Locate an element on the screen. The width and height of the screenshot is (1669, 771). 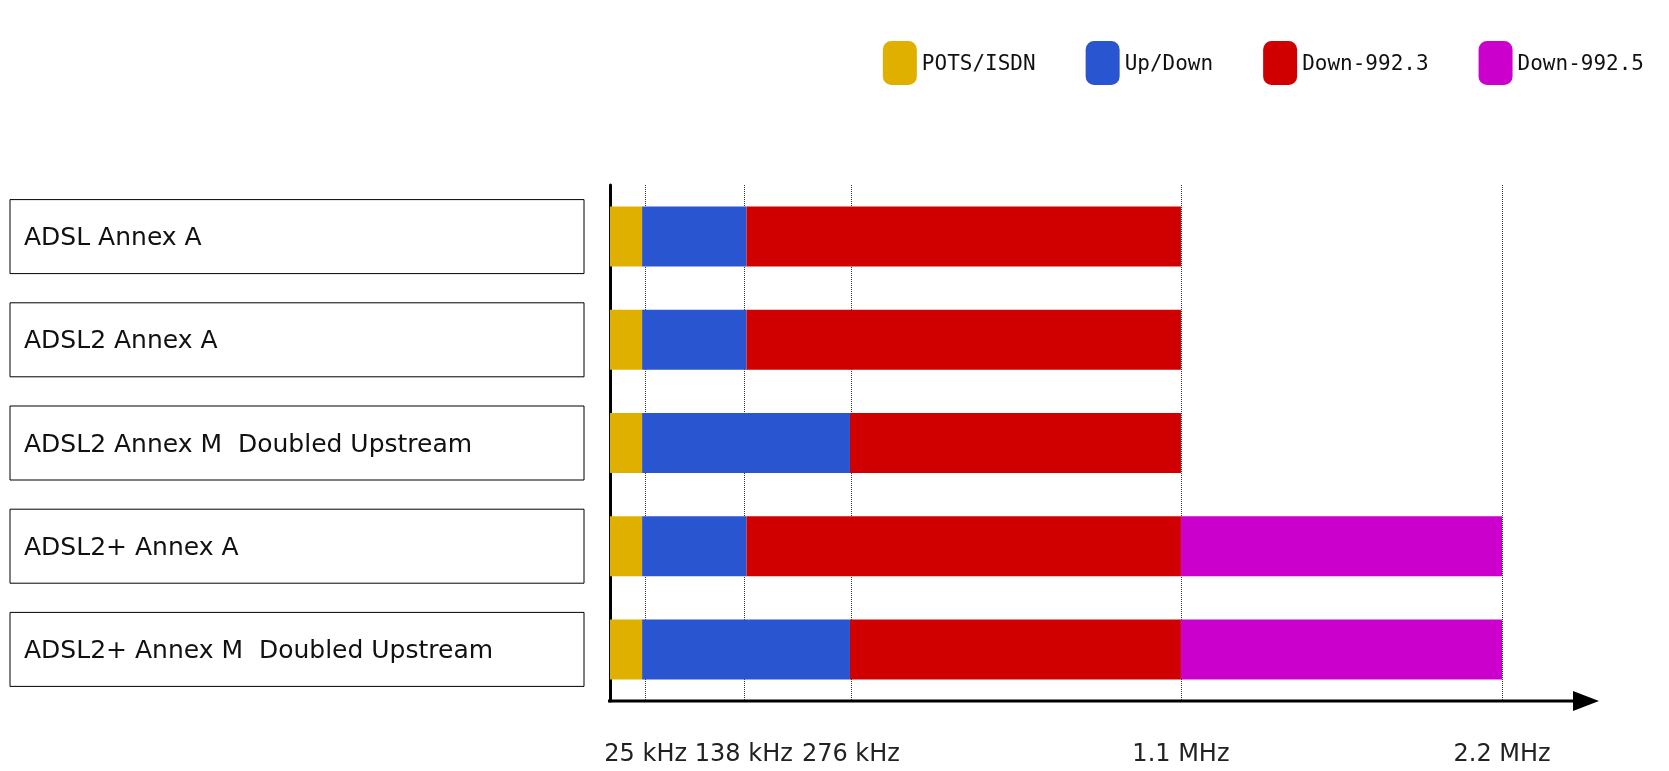
ref-line-label: 2.2 MHz is located at coordinates (1502, 753).